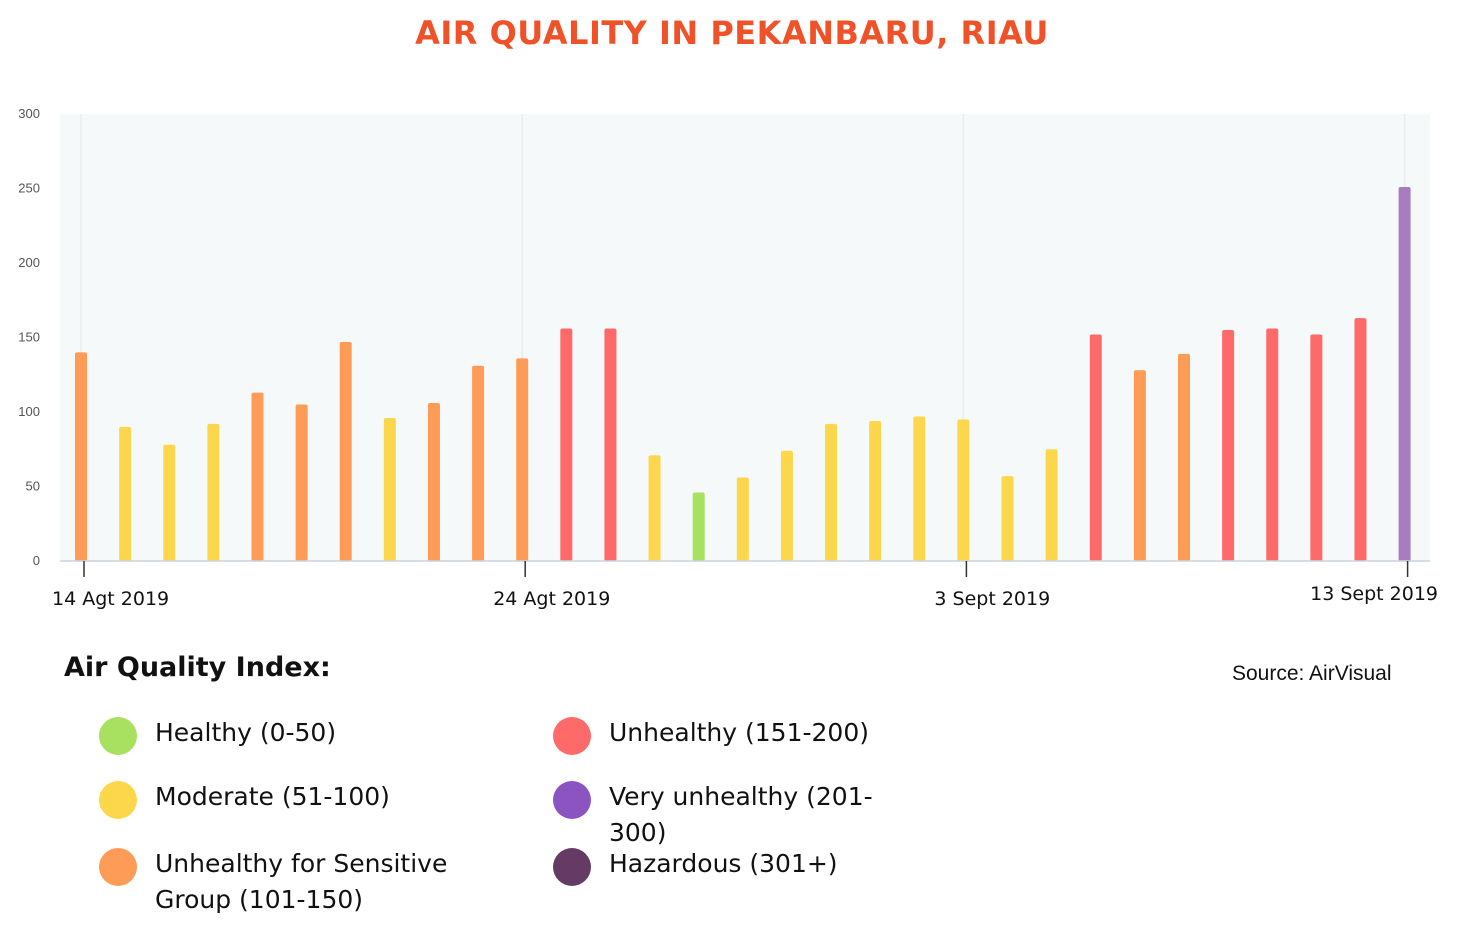 The width and height of the screenshot is (1464, 936). I want to click on y-tick-label-3: 150, so click(29, 337).